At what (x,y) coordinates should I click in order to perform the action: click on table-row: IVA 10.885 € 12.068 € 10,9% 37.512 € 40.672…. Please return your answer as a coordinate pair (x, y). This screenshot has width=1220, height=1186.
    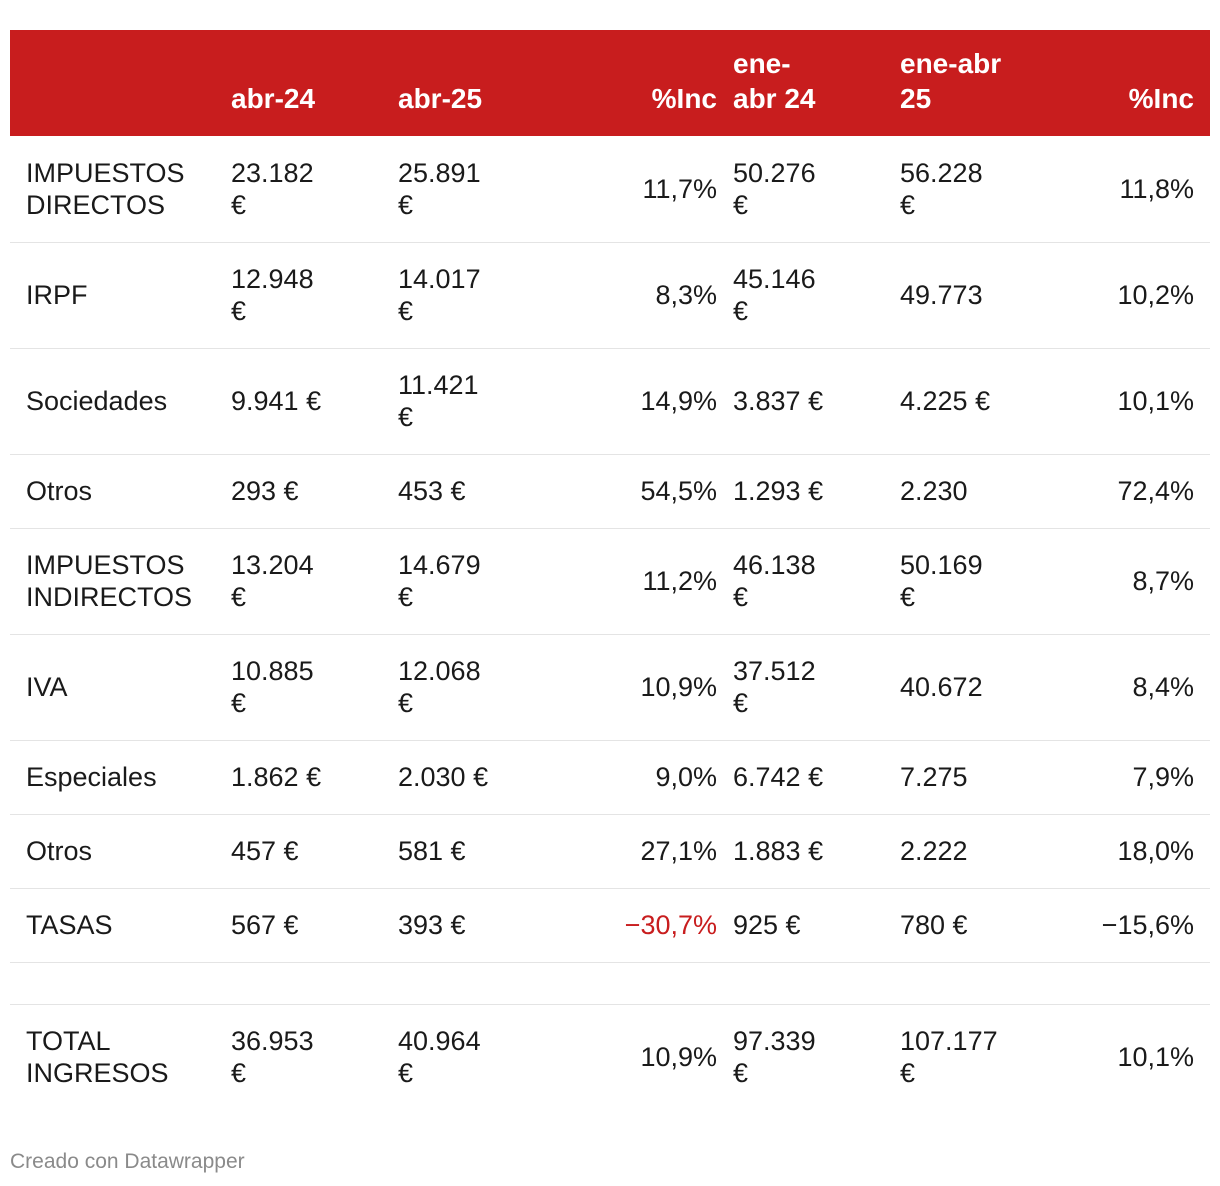
    Looking at the image, I should click on (610, 687).